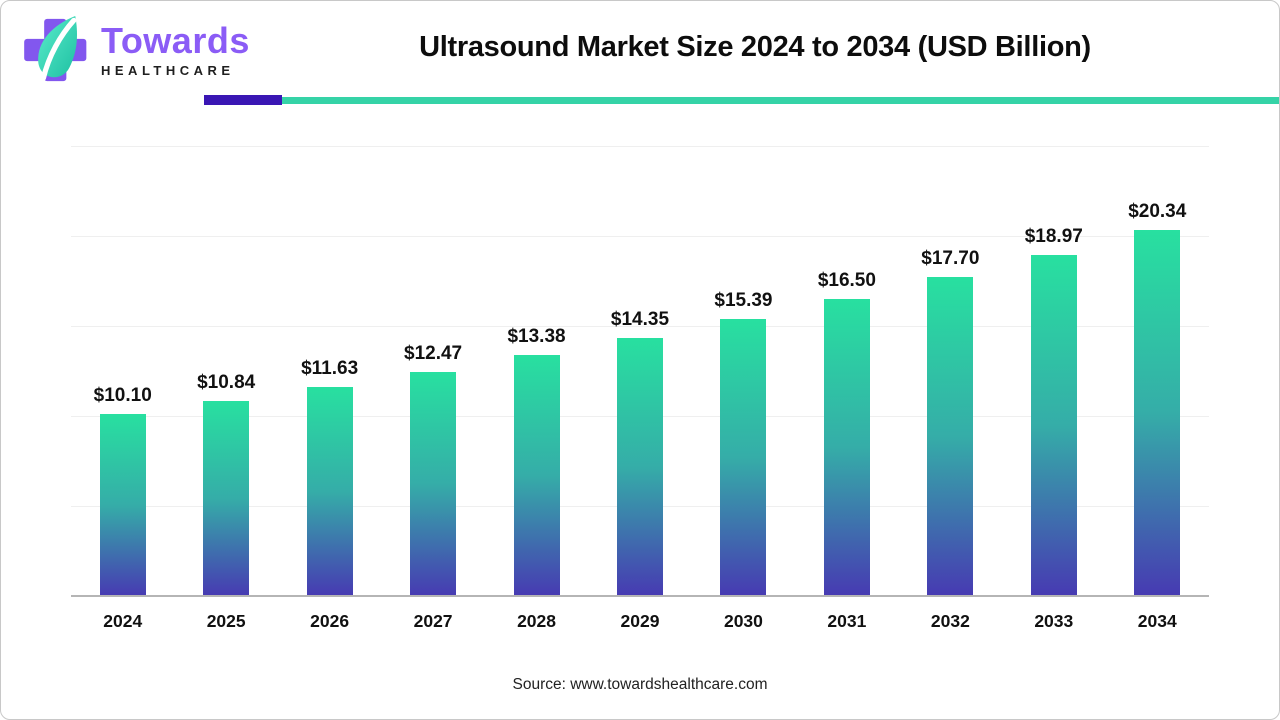 This screenshot has width=1280, height=720. I want to click on x-axis-line, so click(640, 596).